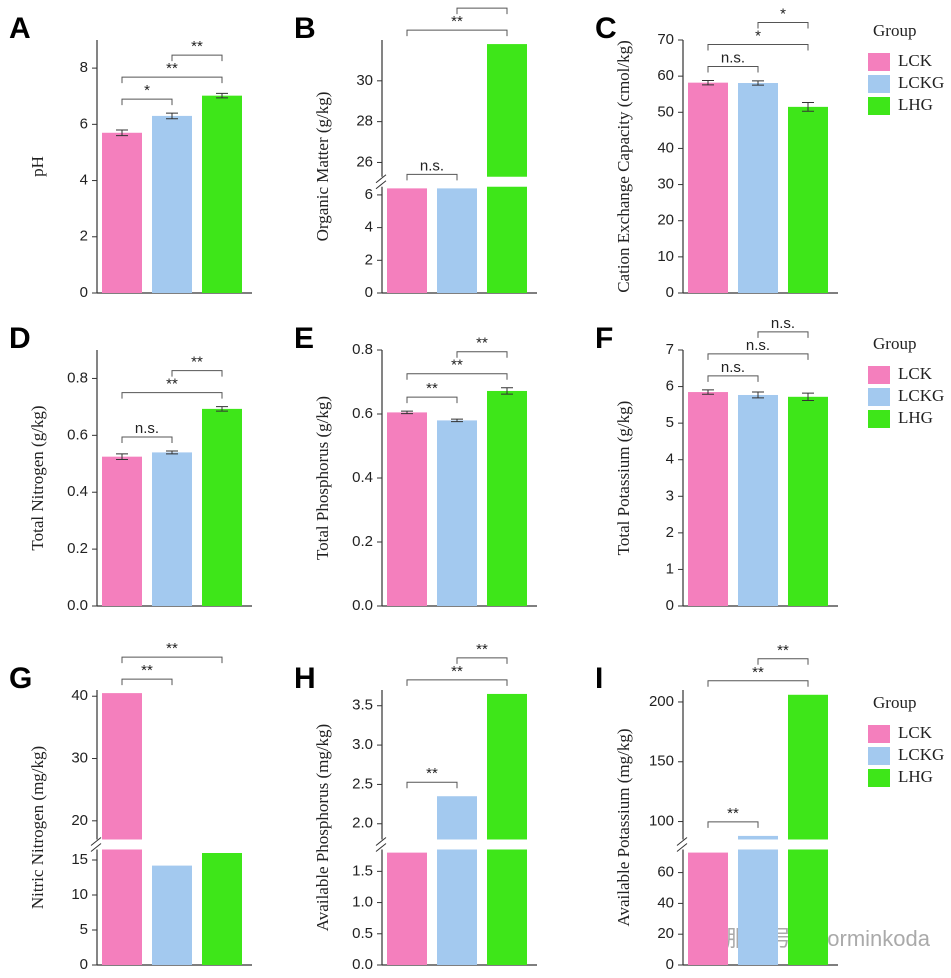 This screenshot has height=978, width=951. What do you see at coordinates (362, 902) in the screenshot?
I see `y-tick-label: 1.0` at bounding box center [362, 902].